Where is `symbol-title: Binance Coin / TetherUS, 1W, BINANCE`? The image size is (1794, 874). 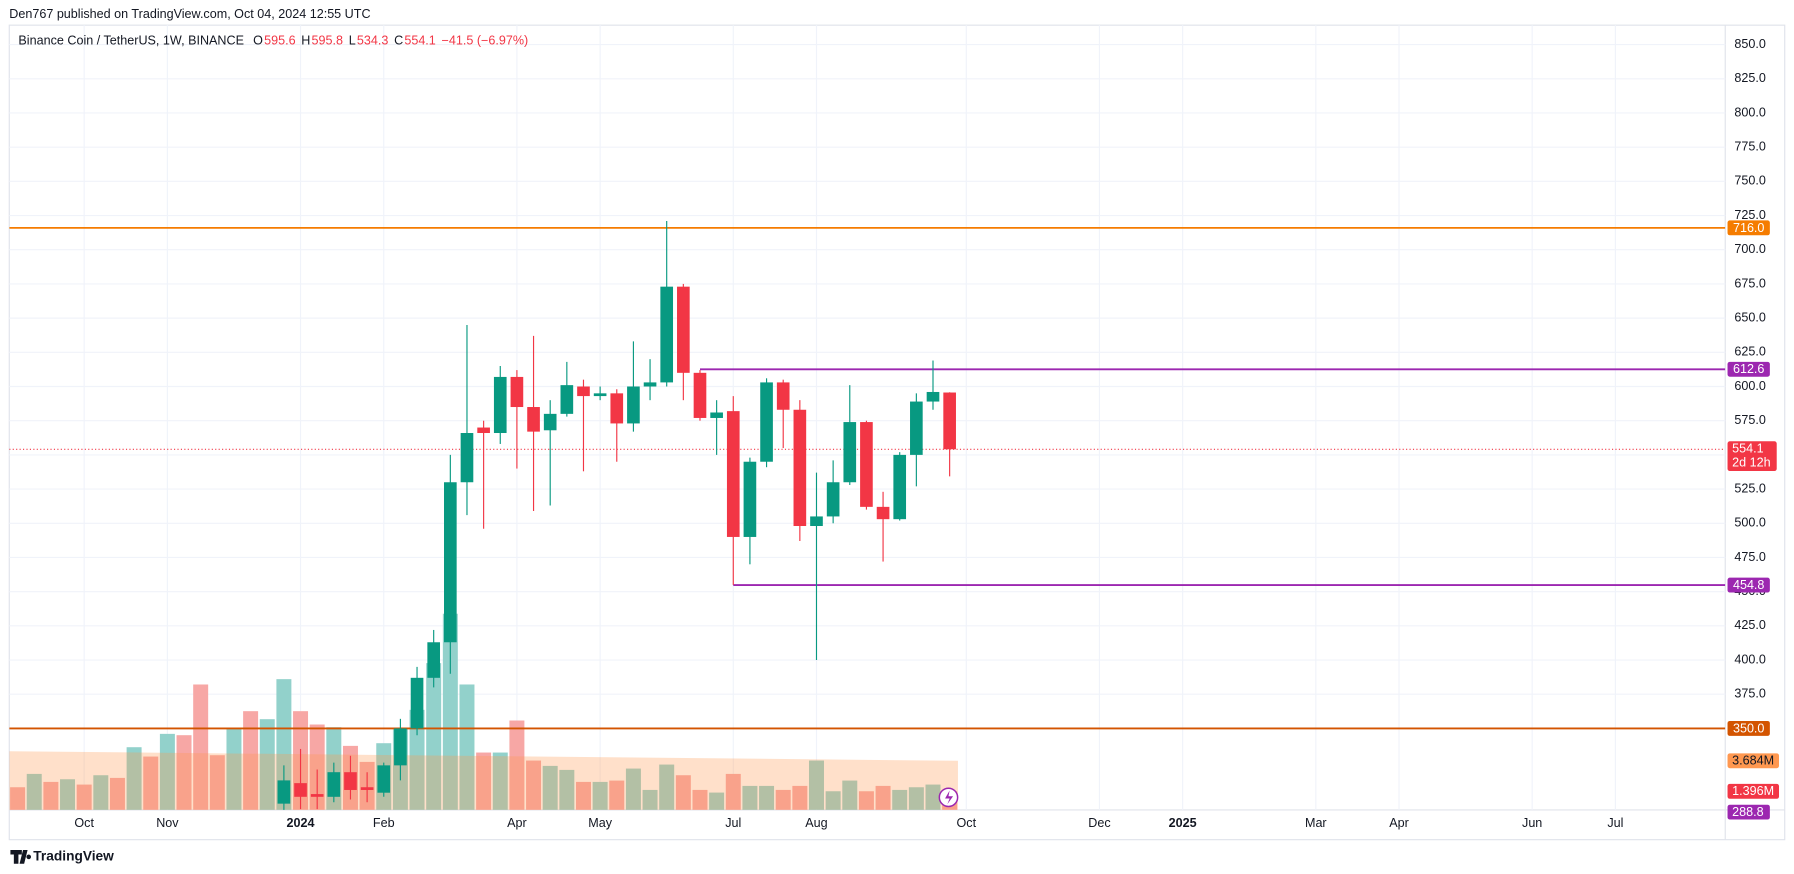
symbol-title: Binance Coin / TetherUS, 1W, BINANCE is located at coordinates (131, 41).